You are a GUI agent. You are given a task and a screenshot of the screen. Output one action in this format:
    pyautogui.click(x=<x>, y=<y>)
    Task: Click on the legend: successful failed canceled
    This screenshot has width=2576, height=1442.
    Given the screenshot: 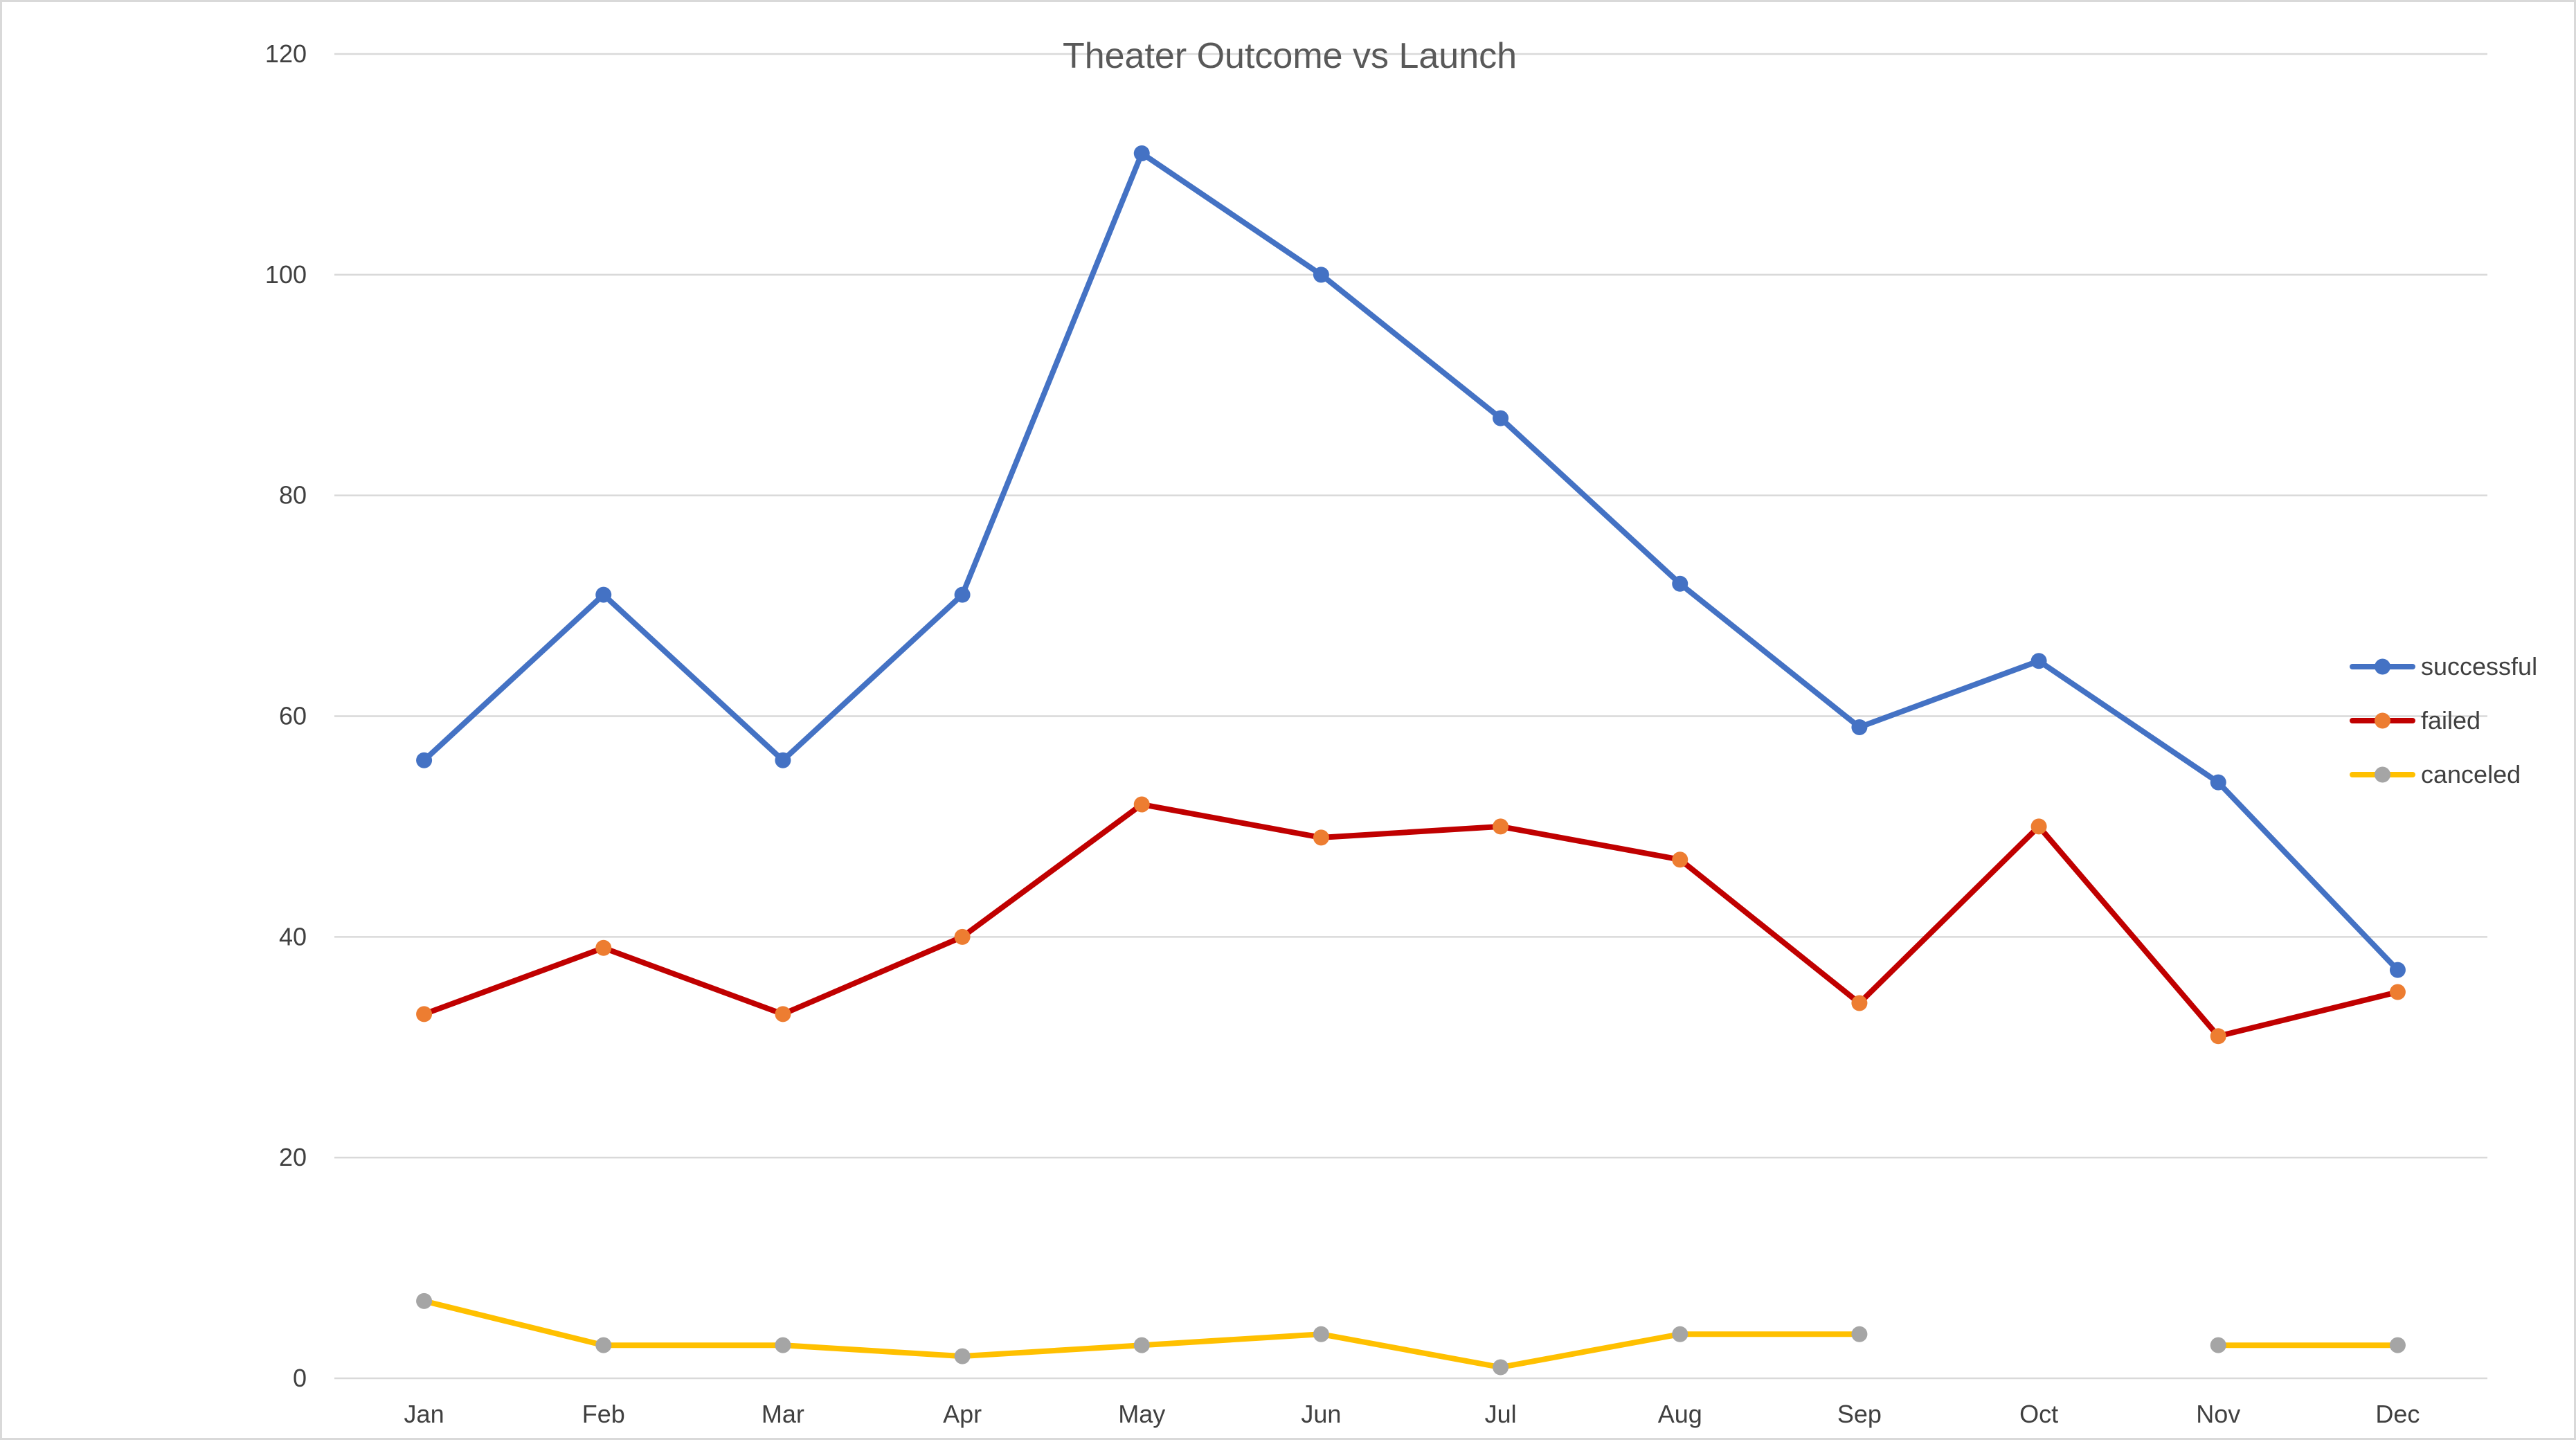 What is the action you would take?
    pyautogui.click(x=2443, y=720)
    